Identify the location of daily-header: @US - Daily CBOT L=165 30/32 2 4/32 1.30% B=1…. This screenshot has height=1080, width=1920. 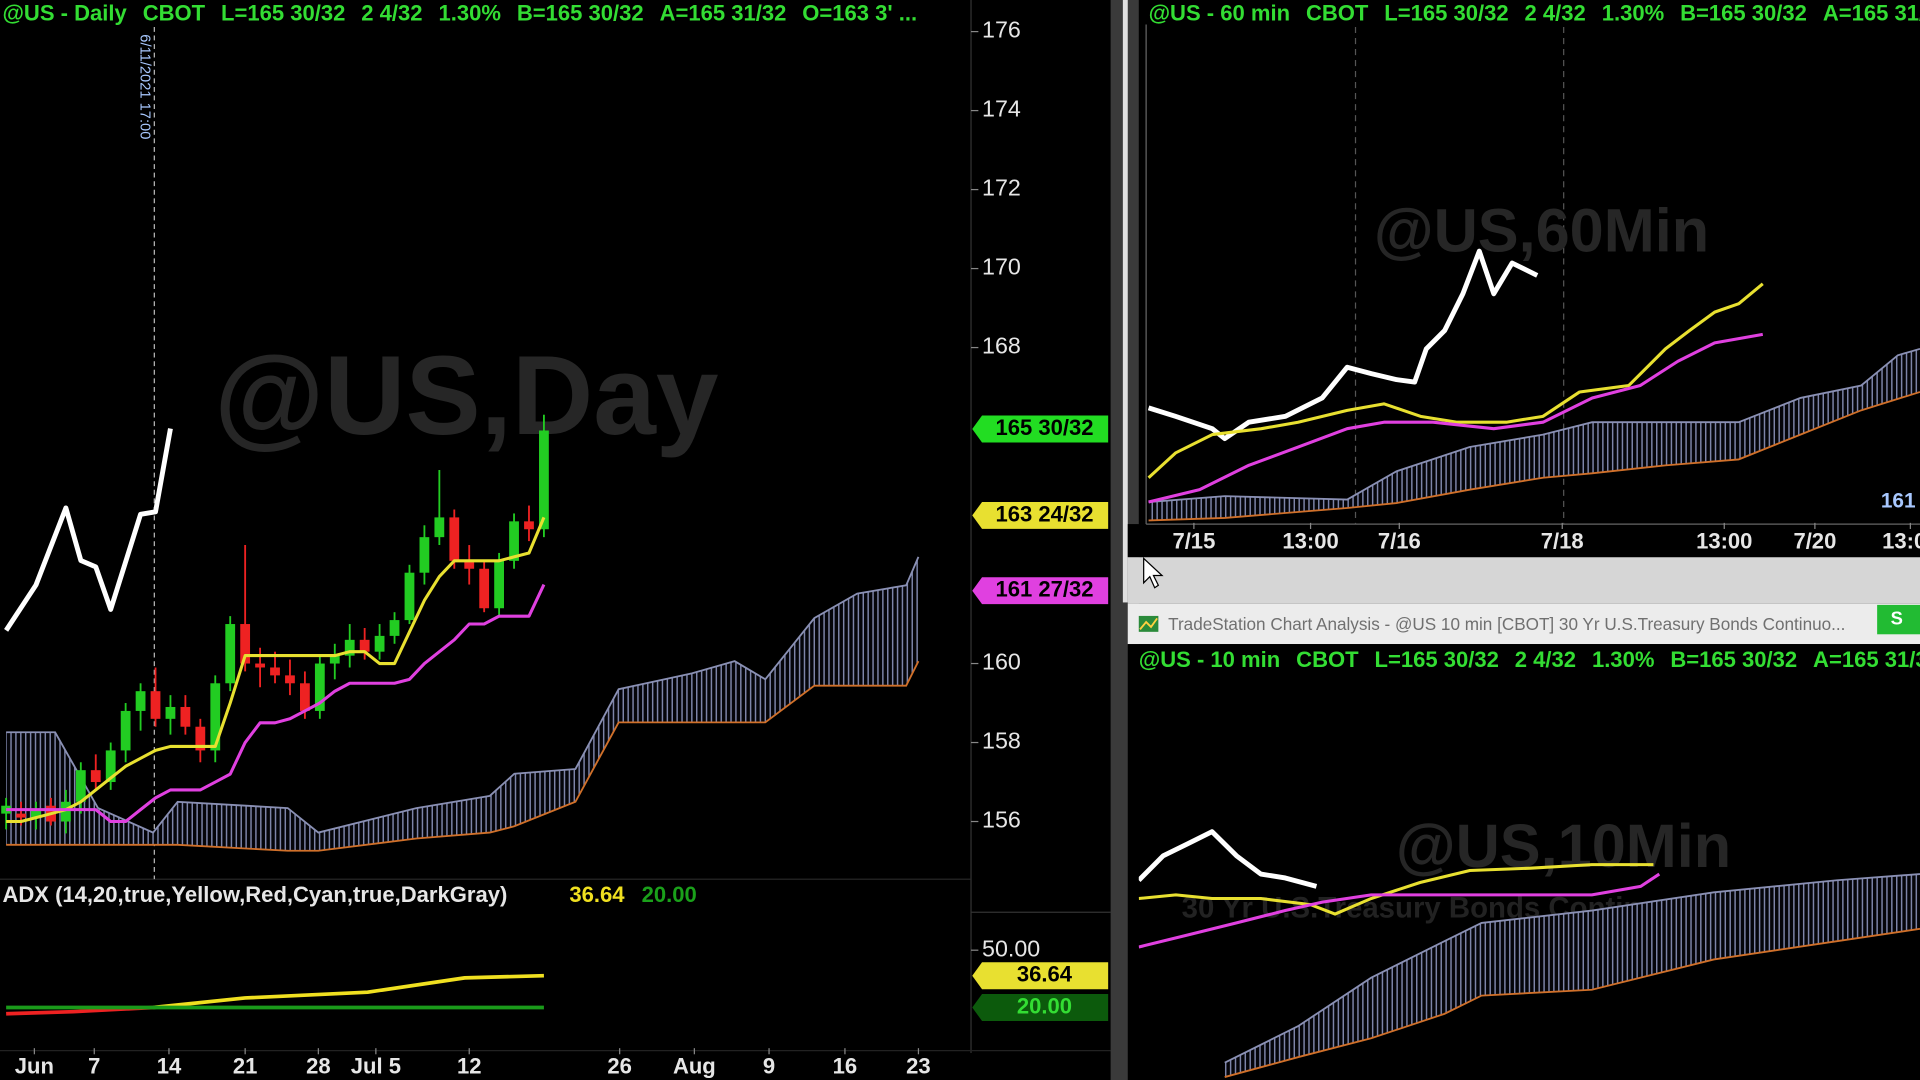
(459, 13).